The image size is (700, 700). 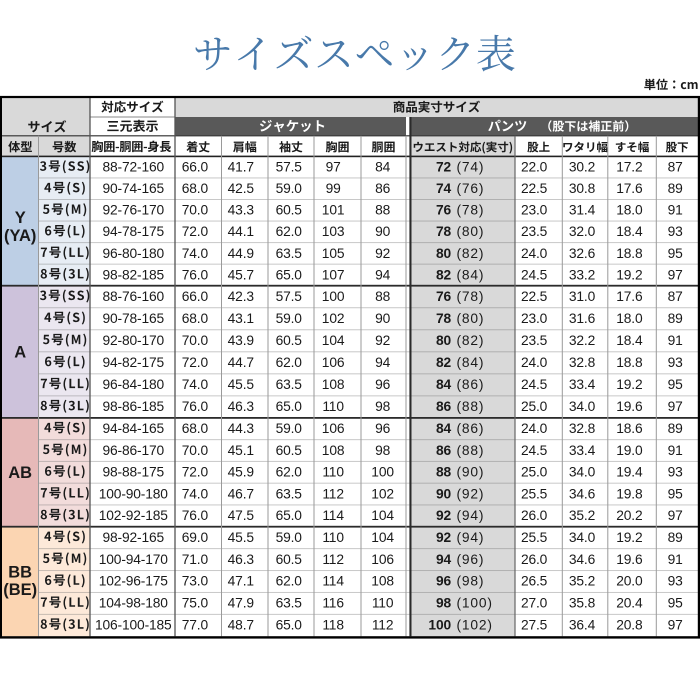 I want to click on svg-text: 102-92-185, so click(x=134, y=515).